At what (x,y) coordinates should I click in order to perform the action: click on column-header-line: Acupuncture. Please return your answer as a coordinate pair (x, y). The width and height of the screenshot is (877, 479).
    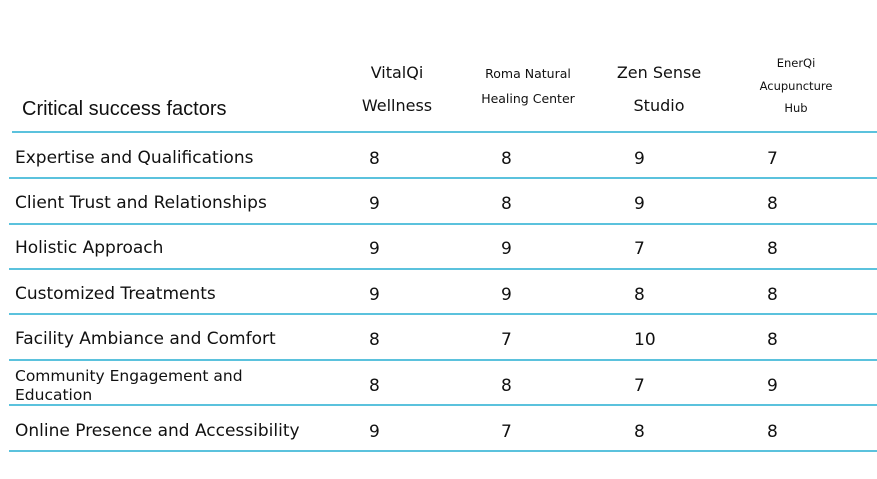
    Looking at the image, I should click on (796, 85).